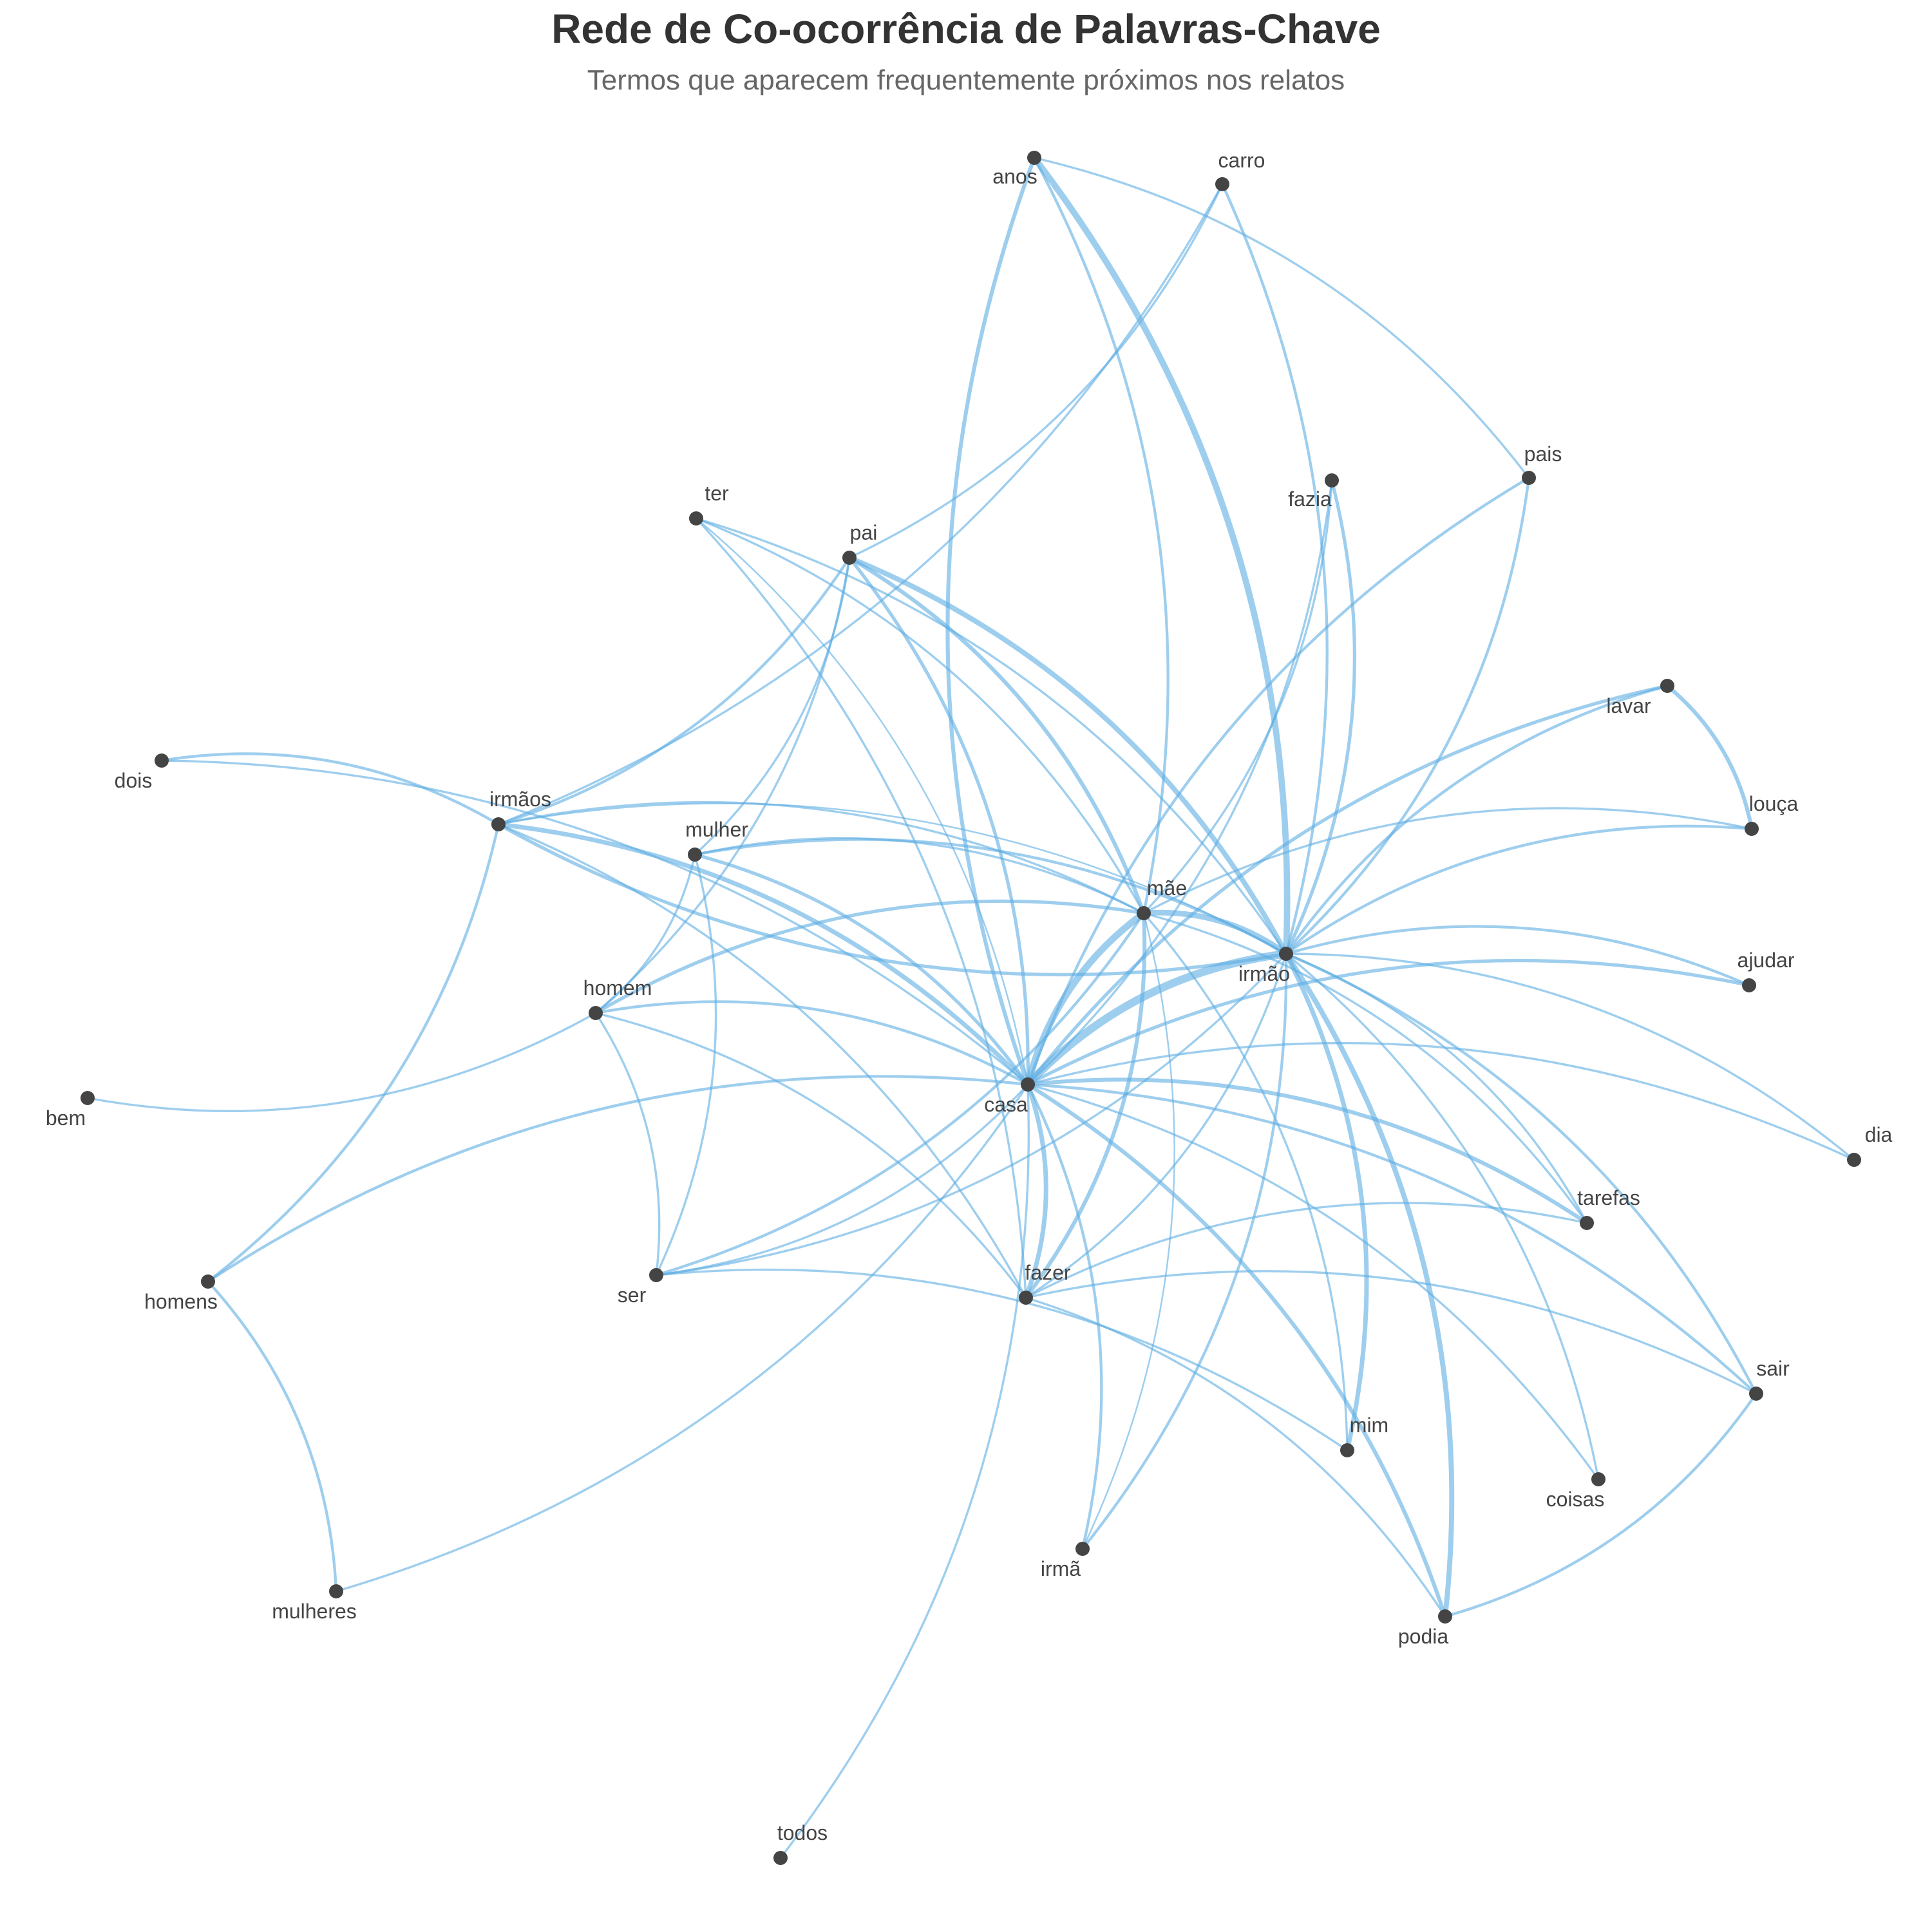 This screenshot has width=1932, height=1932. What do you see at coordinates (1009, 1096) in the screenshot?
I see `node-casa: casa` at bounding box center [1009, 1096].